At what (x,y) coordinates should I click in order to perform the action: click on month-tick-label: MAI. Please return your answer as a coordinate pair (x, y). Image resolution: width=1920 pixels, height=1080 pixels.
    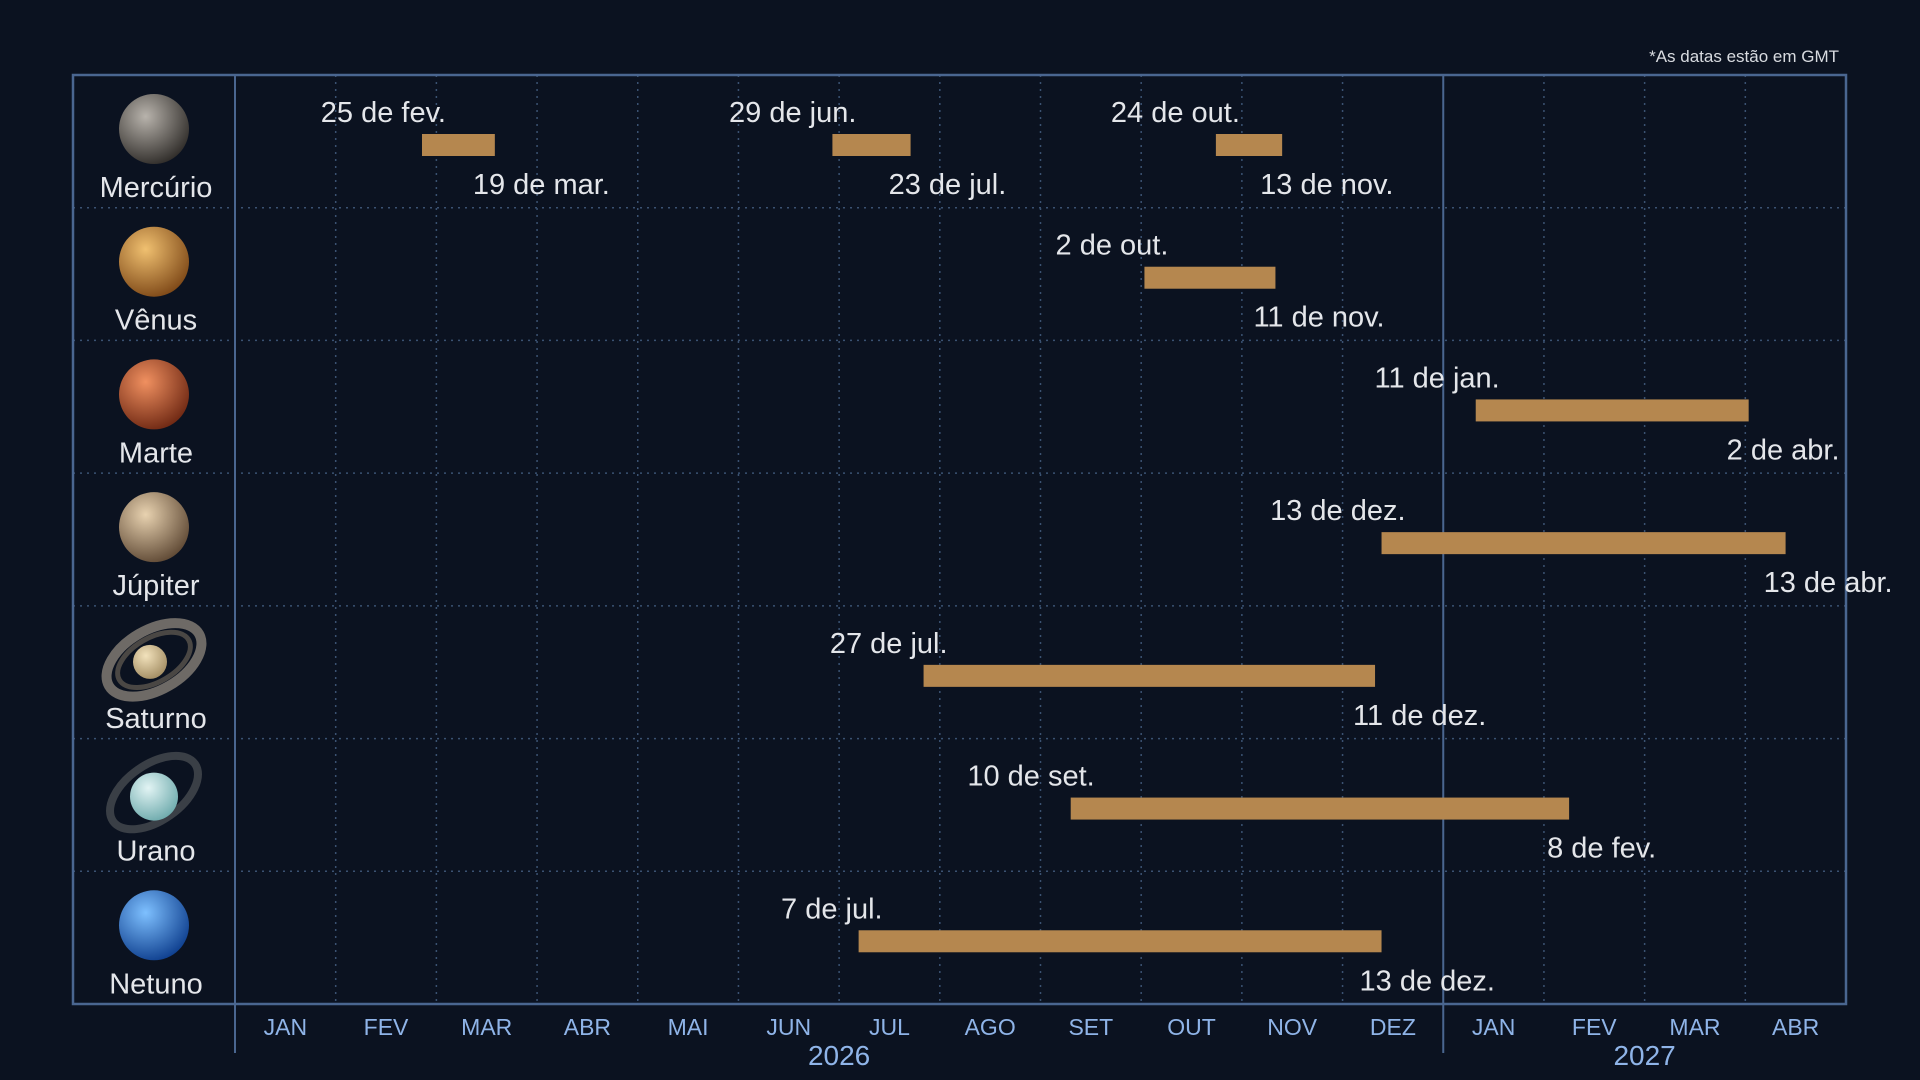
    Looking at the image, I should click on (688, 1027).